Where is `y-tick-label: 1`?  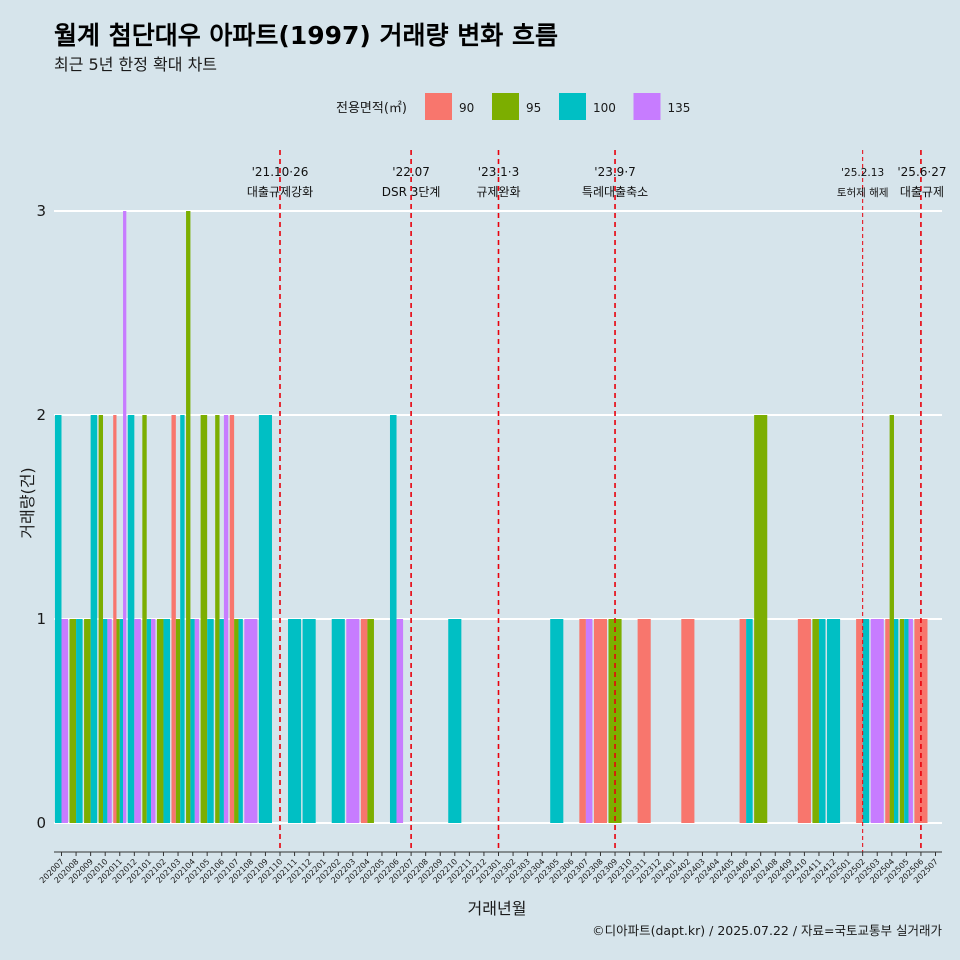 y-tick-label: 1 is located at coordinates (41, 619).